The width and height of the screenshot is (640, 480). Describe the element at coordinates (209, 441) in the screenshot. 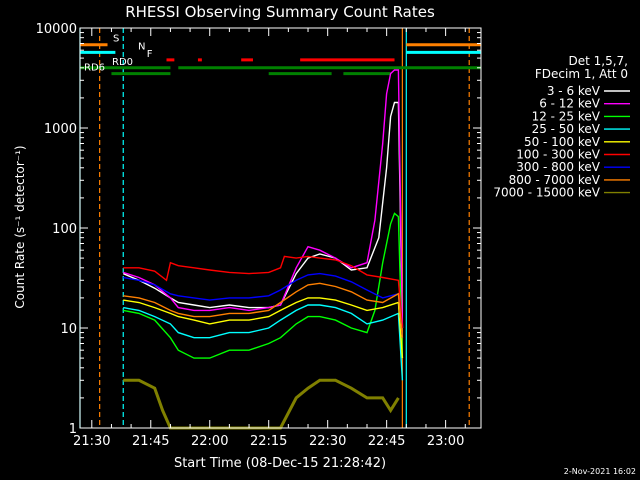

I see `x-tick-label-2: 22:00` at that location.